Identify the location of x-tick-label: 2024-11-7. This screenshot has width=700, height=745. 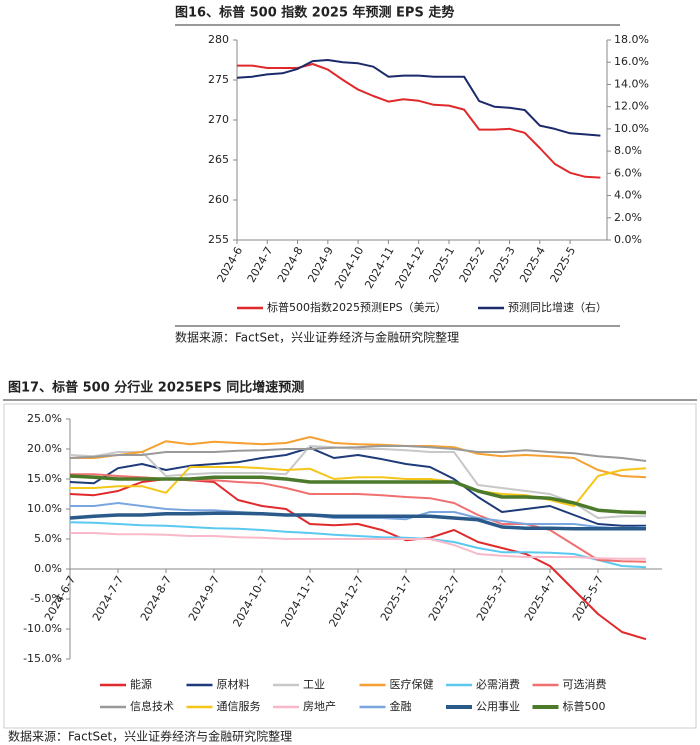
(298, 602).